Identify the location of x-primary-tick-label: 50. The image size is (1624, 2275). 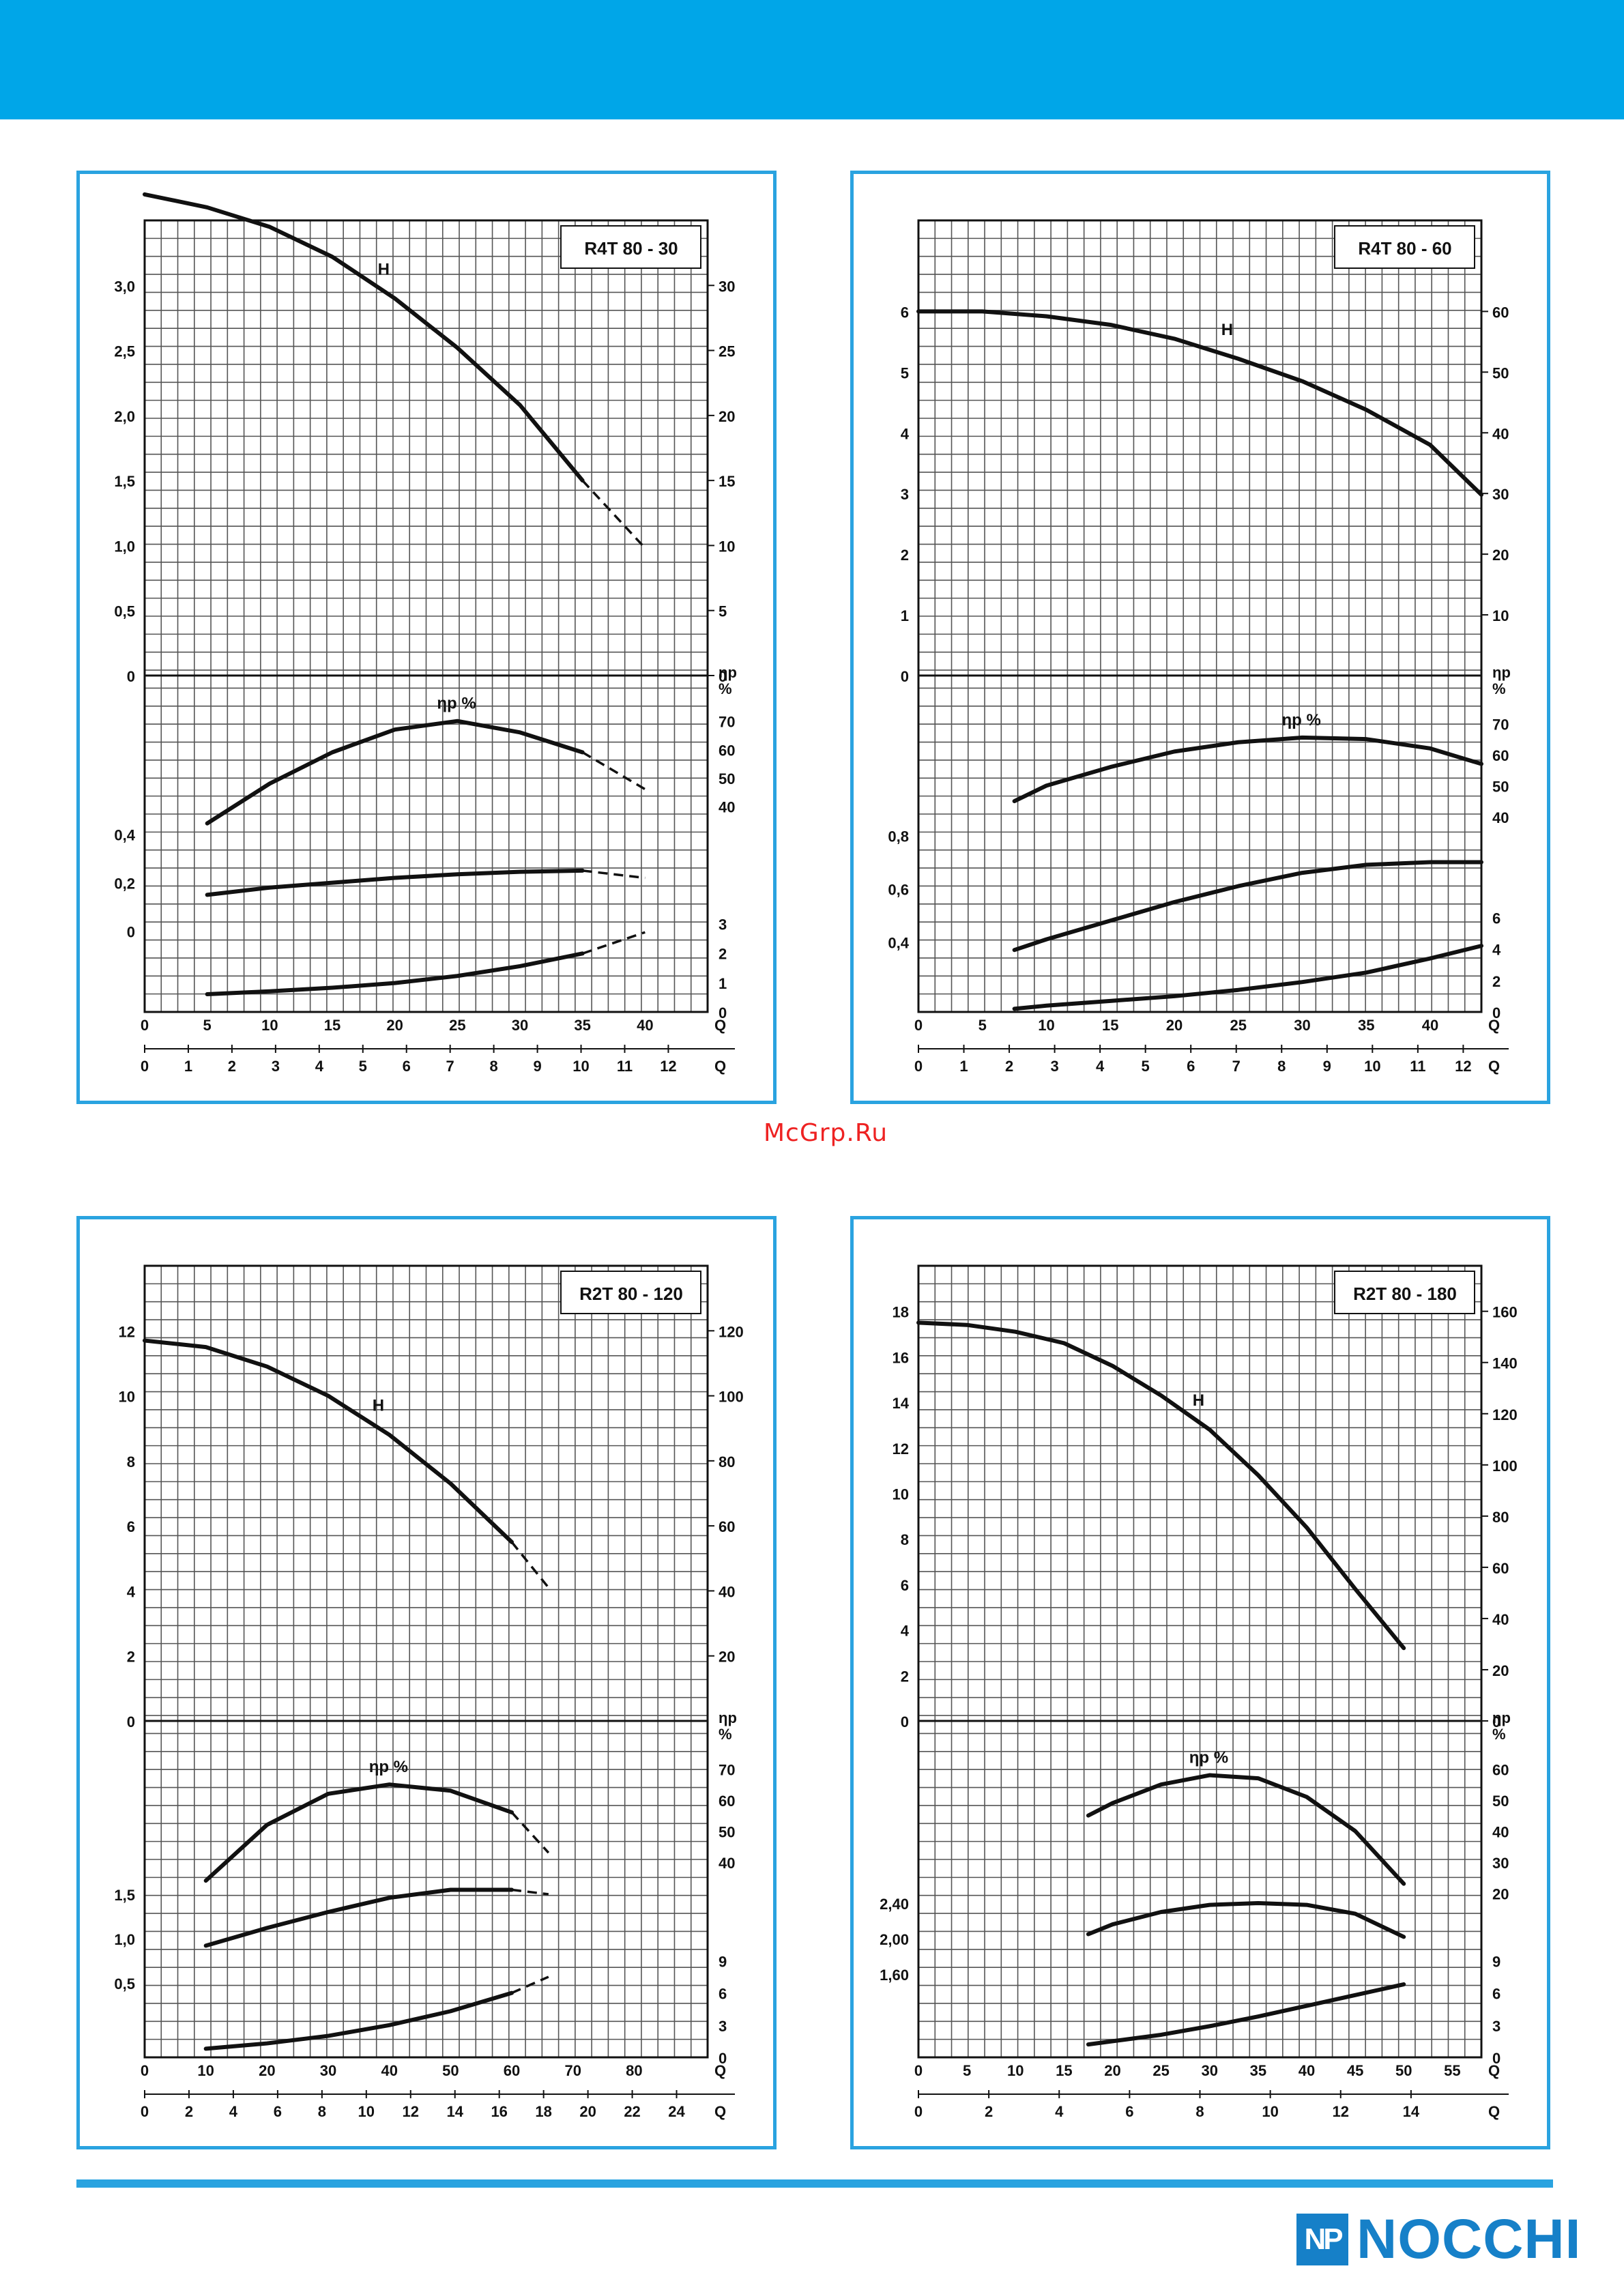
(1403, 2070).